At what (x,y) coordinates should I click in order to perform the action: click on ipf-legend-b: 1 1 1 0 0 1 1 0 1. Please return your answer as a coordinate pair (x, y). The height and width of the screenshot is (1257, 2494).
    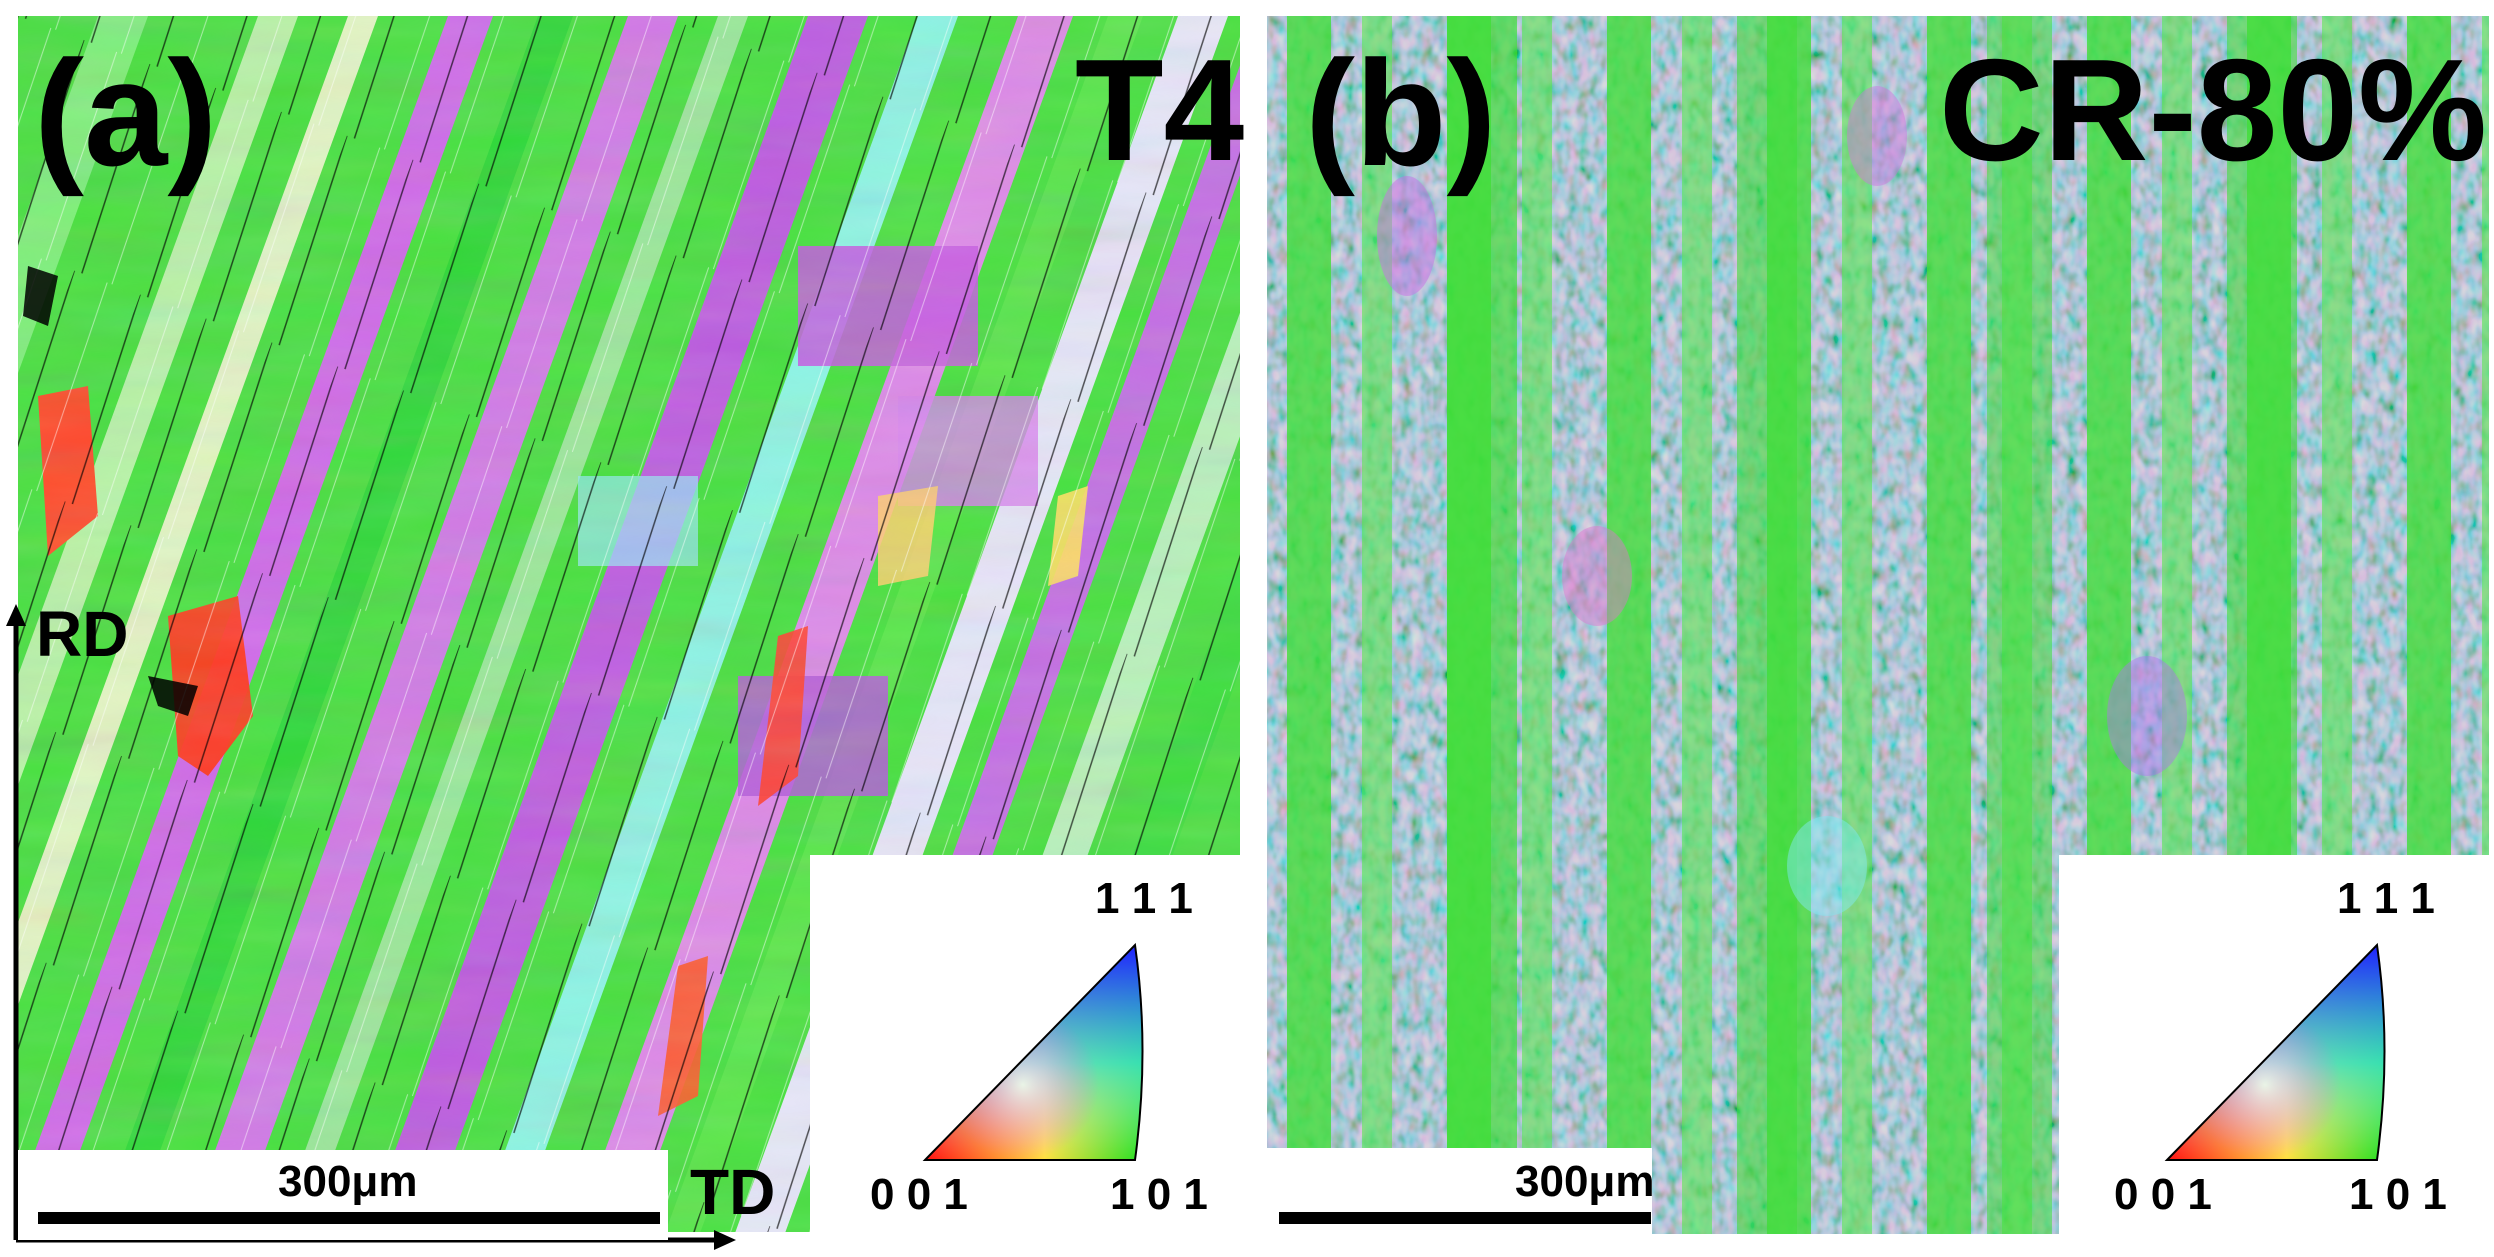
    Looking at the image, I should click on (2276, 1056).